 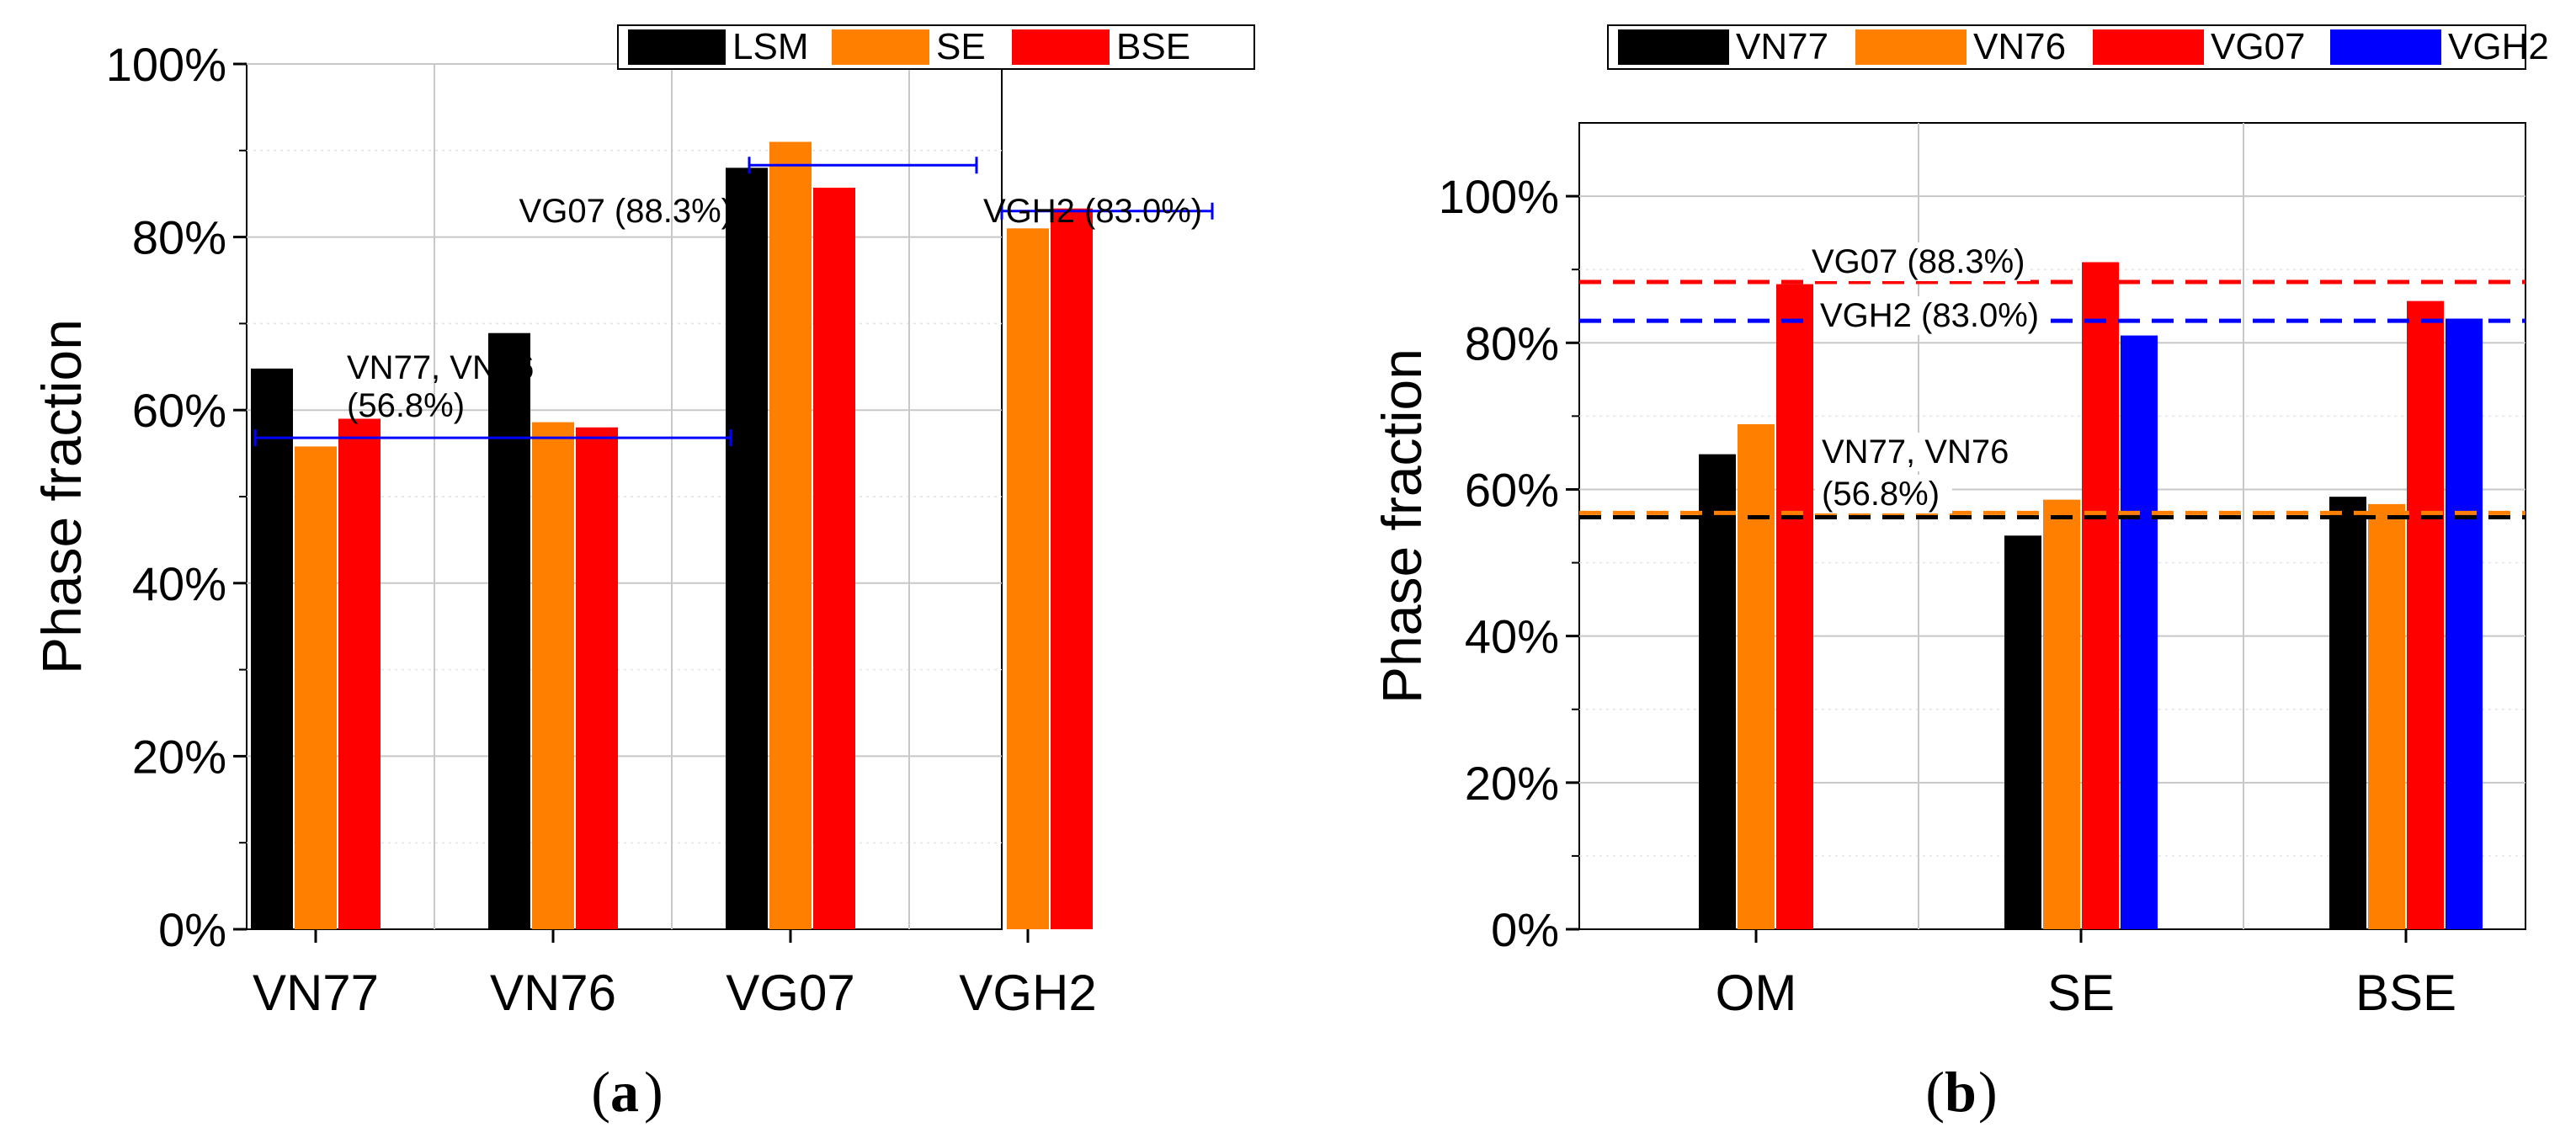 What do you see at coordinates (2081, 993) in the screenshot?
I see `x-tick-label: SE` at bounding box center [2081, 993].